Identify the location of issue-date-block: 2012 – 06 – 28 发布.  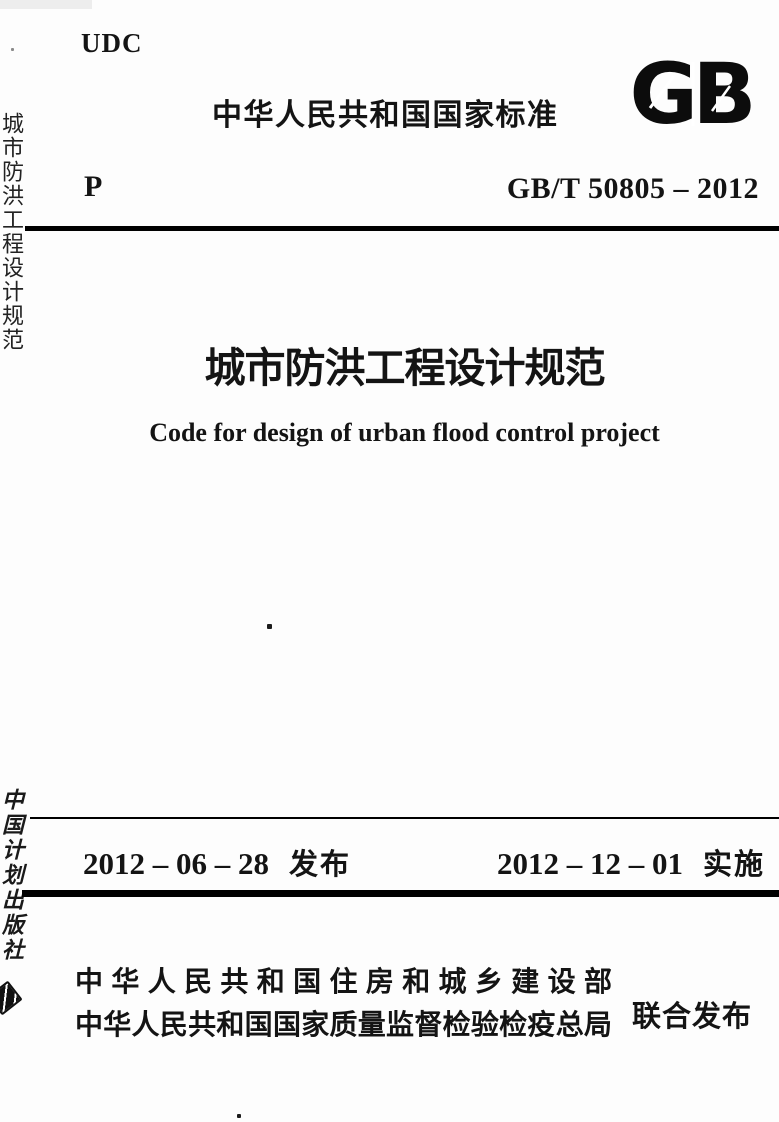
(217, 862).